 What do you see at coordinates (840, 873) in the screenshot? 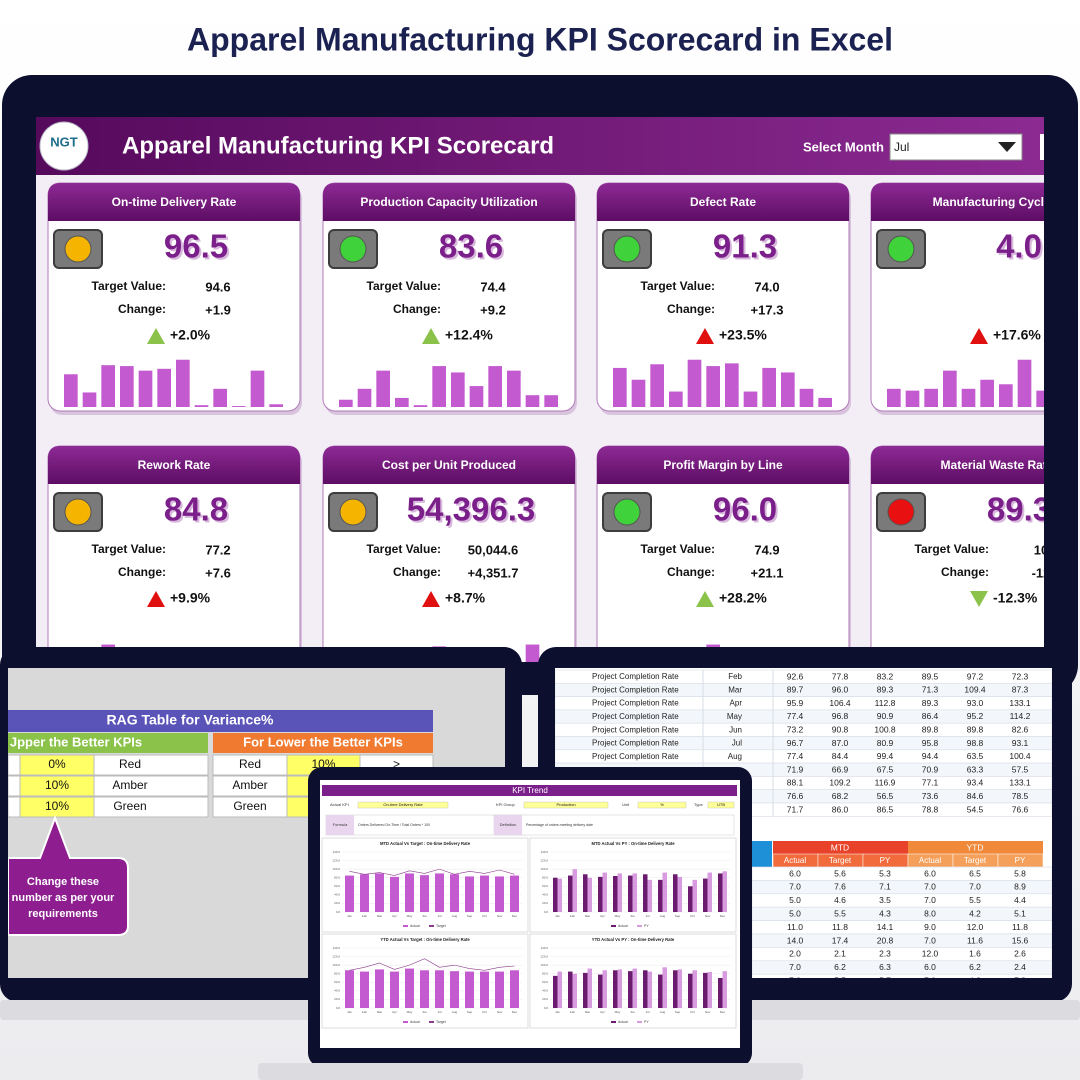
I see `table-value: 5.6` at bounding box center [840, 873].